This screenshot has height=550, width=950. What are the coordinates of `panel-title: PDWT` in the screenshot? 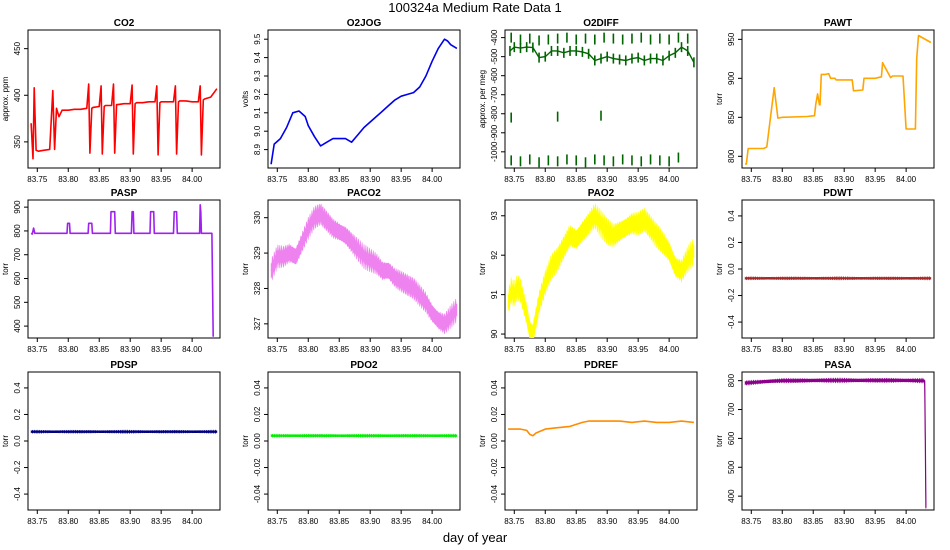 It's located at (837, 193).